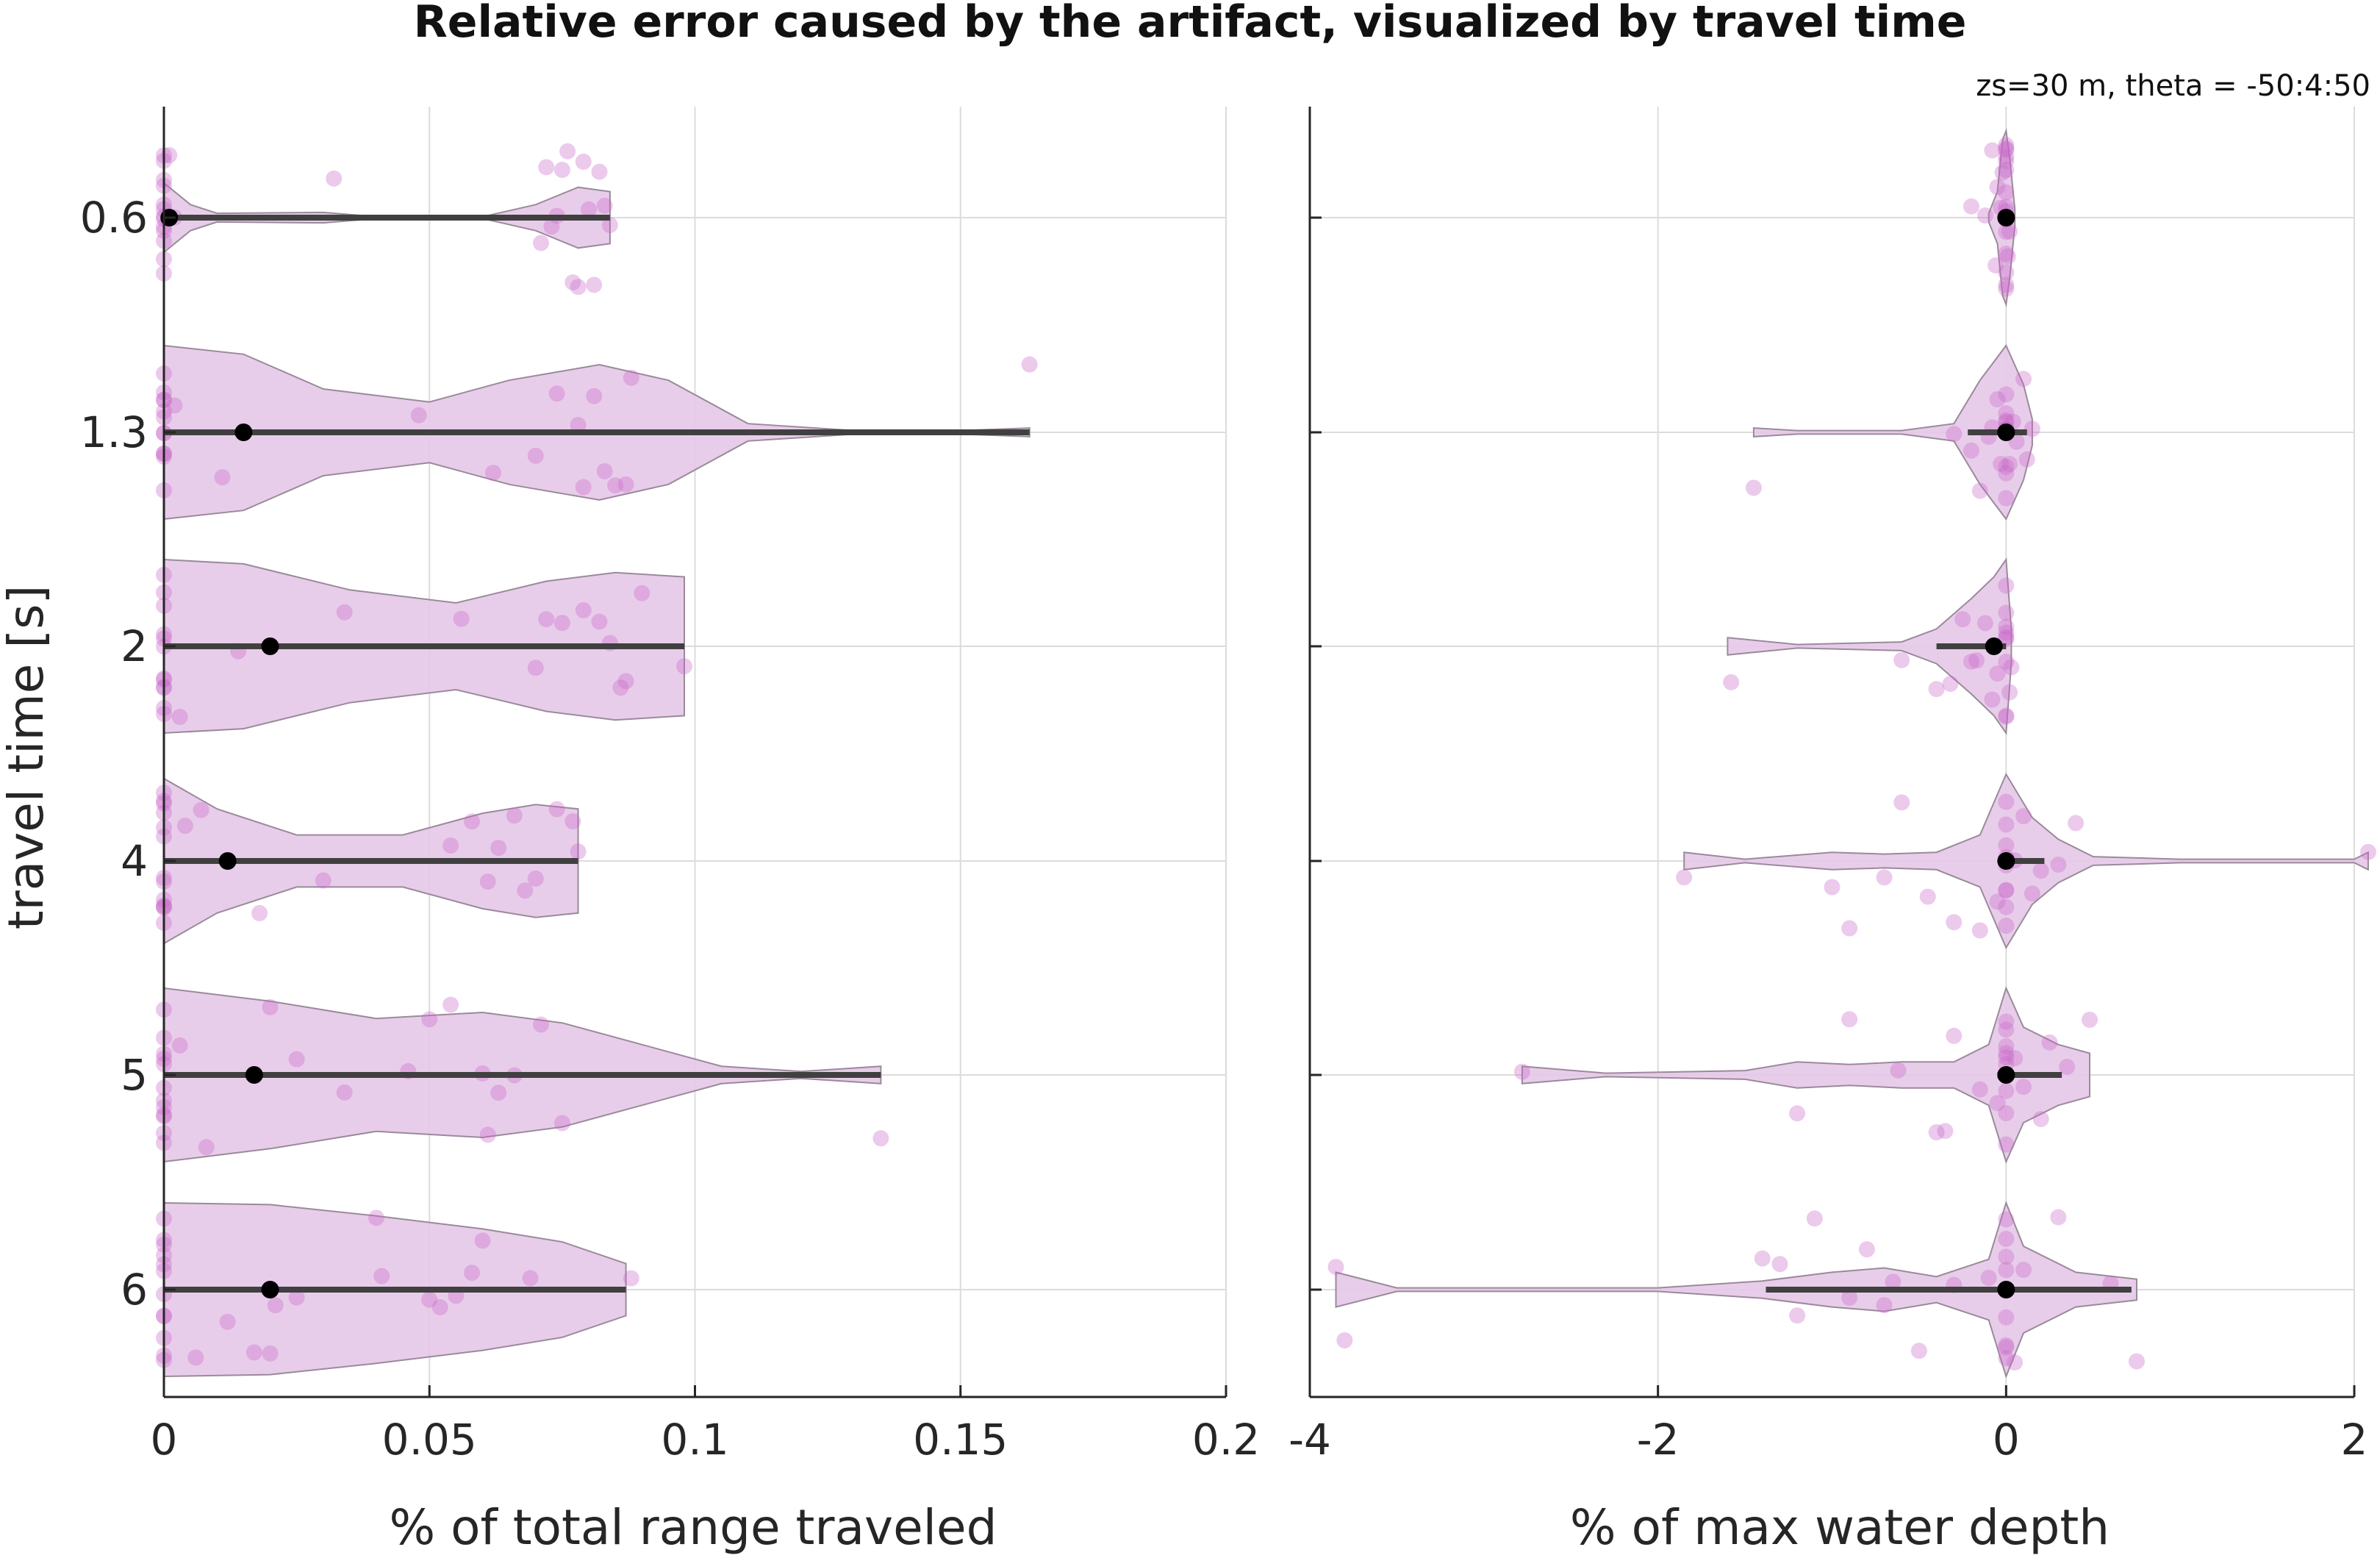 Image resolution: width=2380 pixels, height=1558 pixels. What do you see at coordinates (135, 646) in the screenshot?
I see `y-tick-label: 2` at bounding box center [135, 646].